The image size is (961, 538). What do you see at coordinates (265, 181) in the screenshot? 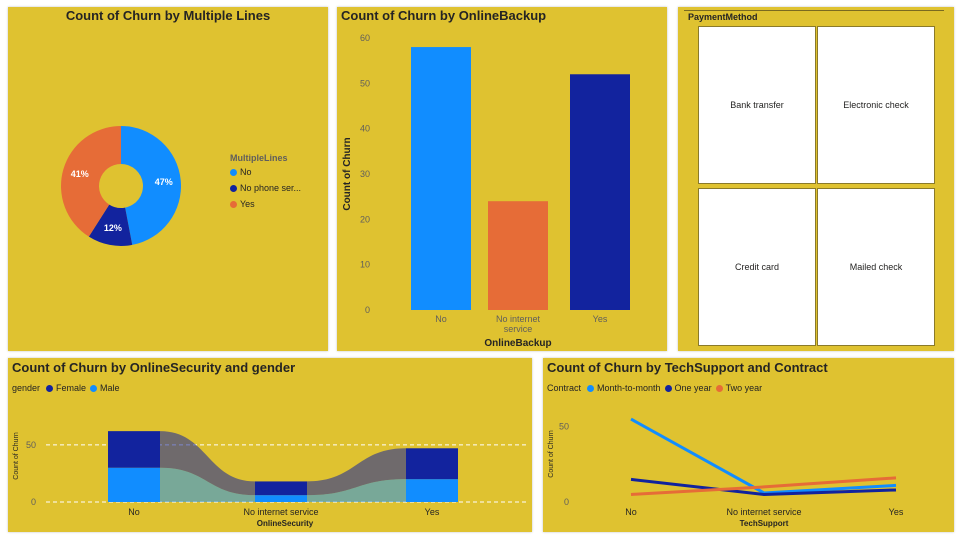
I see `multiple-lines-legend: MultipleLines No No phone ser... Yes` at bounding box center [265, 181].